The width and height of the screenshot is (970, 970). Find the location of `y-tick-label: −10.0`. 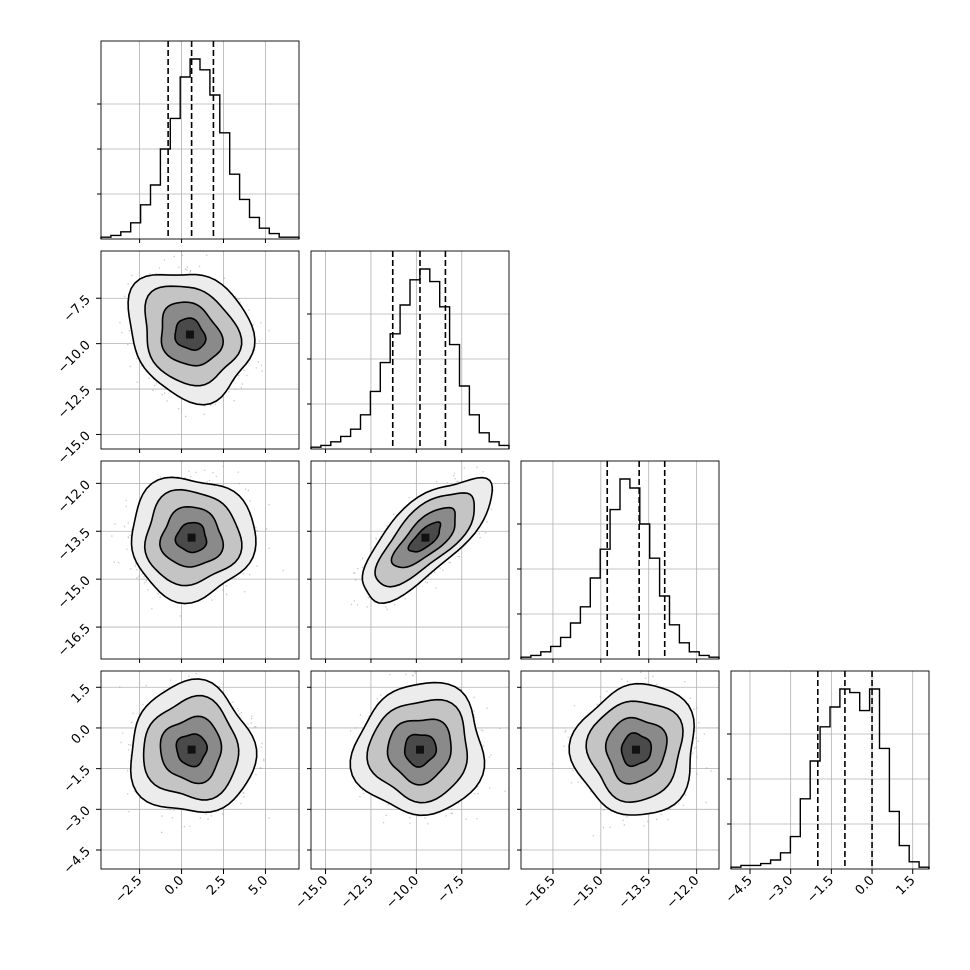

y-tick-label: −10.0 is located at coordinates (74, 357).